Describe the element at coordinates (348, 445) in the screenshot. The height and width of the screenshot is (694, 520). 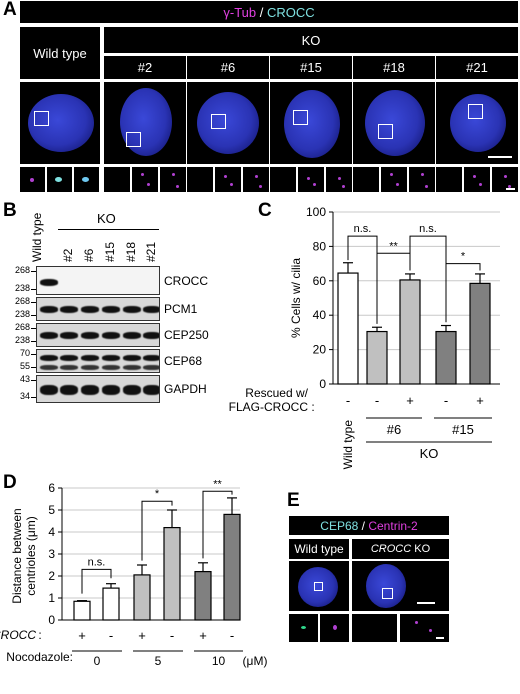
I see `wildtype-category: Wild type` at that location.